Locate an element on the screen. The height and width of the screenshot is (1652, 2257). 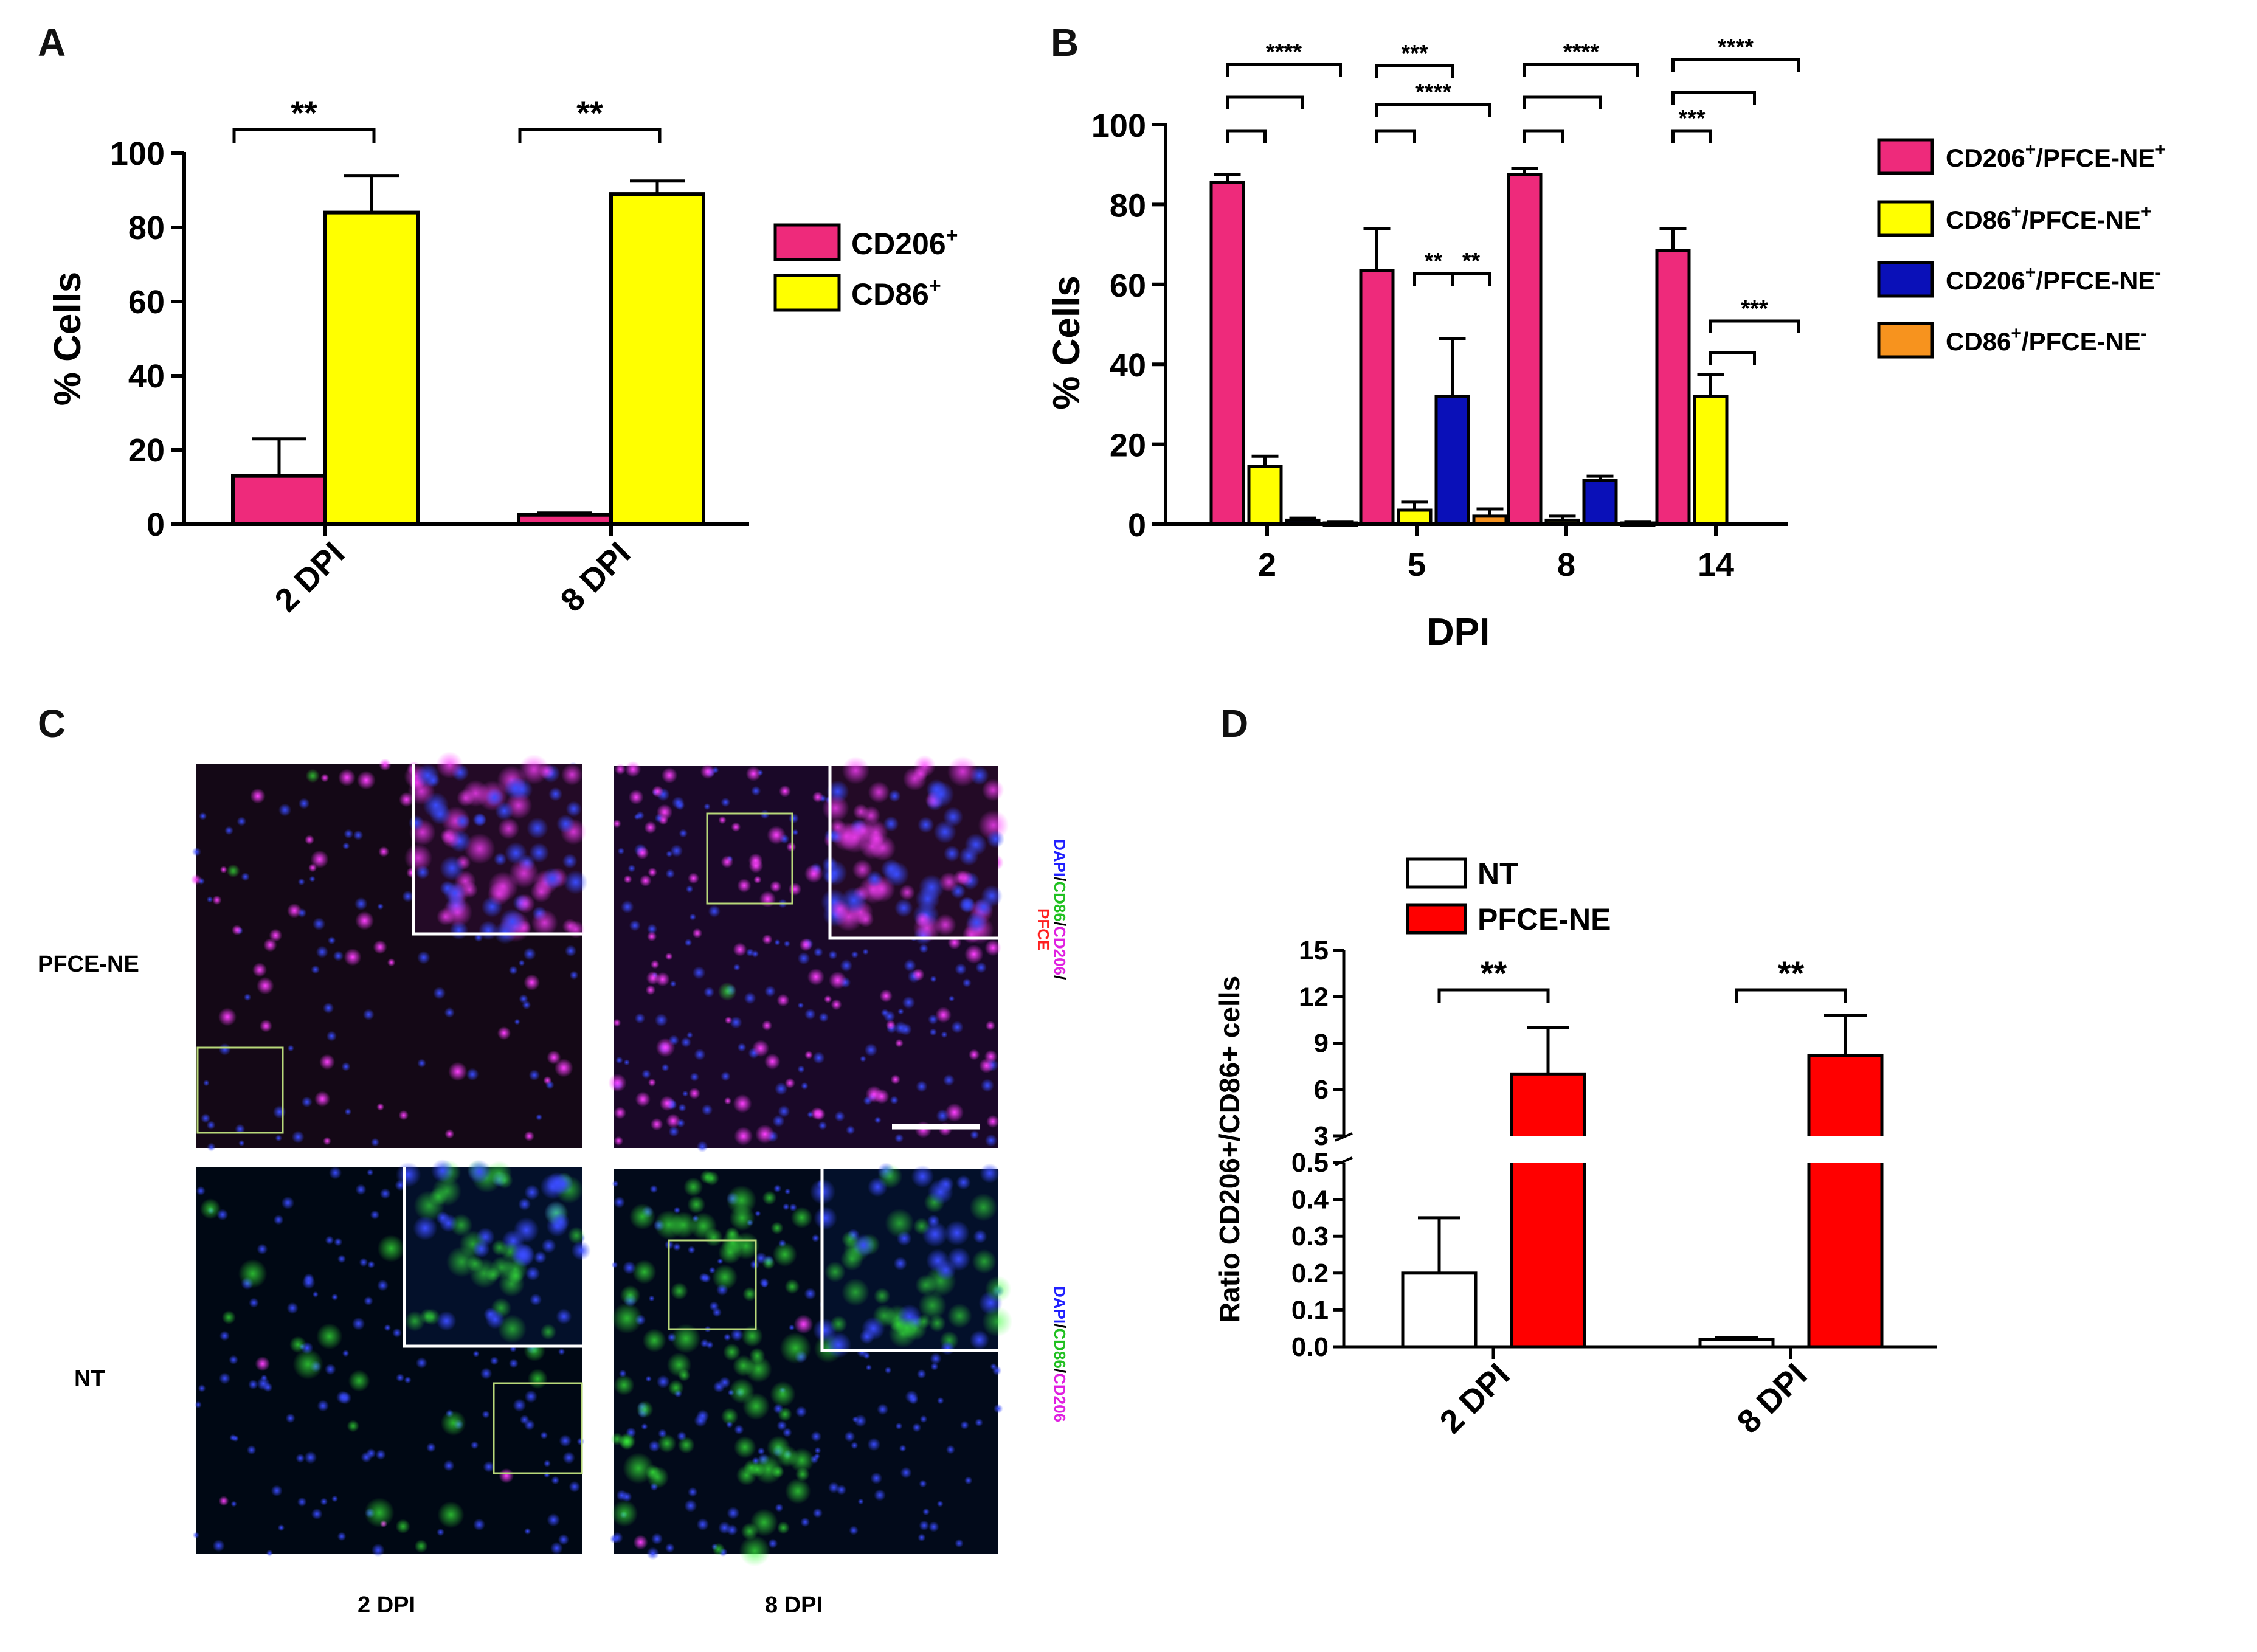
svg-text: DAPI/CD86/CD206 is located at coordinates (1060, 1354).